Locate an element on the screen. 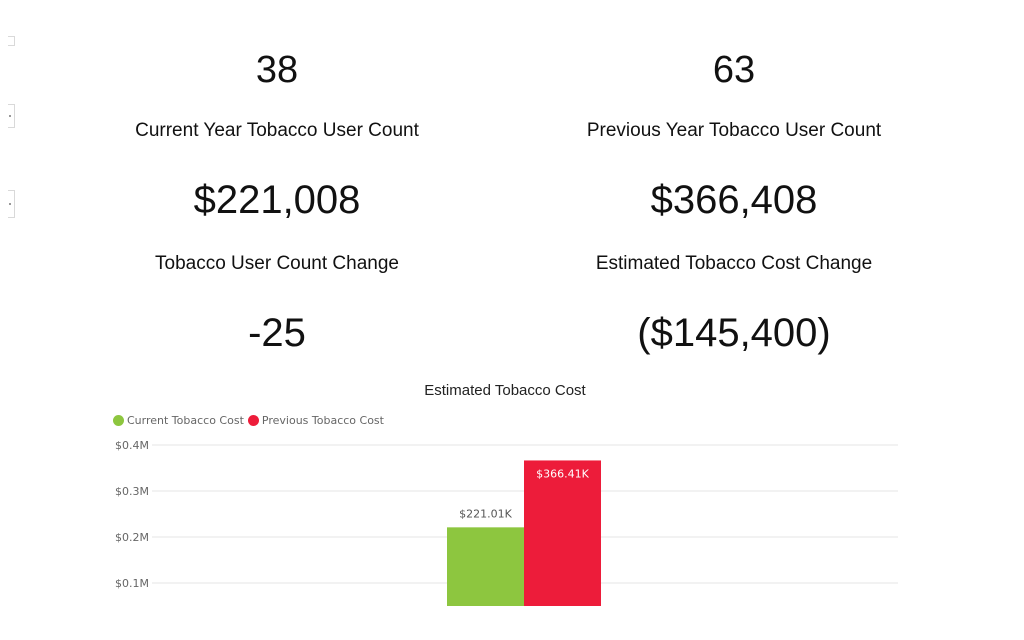 This screenshot has width=1024, height=640. count-change-value: -25 is located at coordinates (277, 333).